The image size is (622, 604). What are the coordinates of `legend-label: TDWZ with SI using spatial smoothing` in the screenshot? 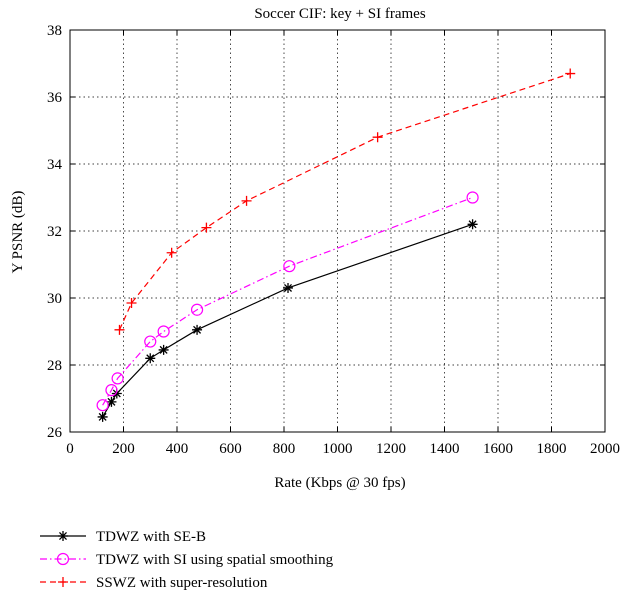 It's located at (215, 560).